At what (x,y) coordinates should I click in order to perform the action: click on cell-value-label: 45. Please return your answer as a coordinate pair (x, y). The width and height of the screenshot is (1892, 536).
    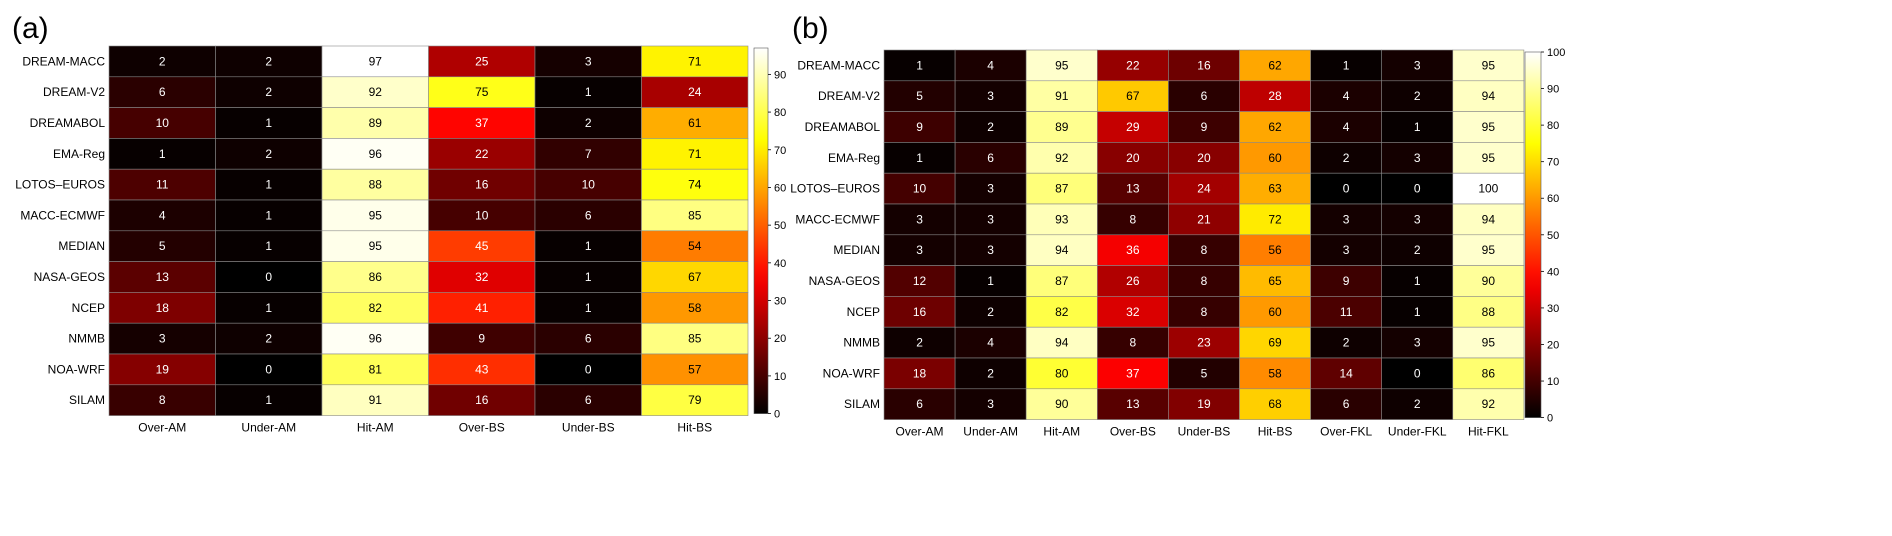
    Looking at the image, I should click on (482, 246).